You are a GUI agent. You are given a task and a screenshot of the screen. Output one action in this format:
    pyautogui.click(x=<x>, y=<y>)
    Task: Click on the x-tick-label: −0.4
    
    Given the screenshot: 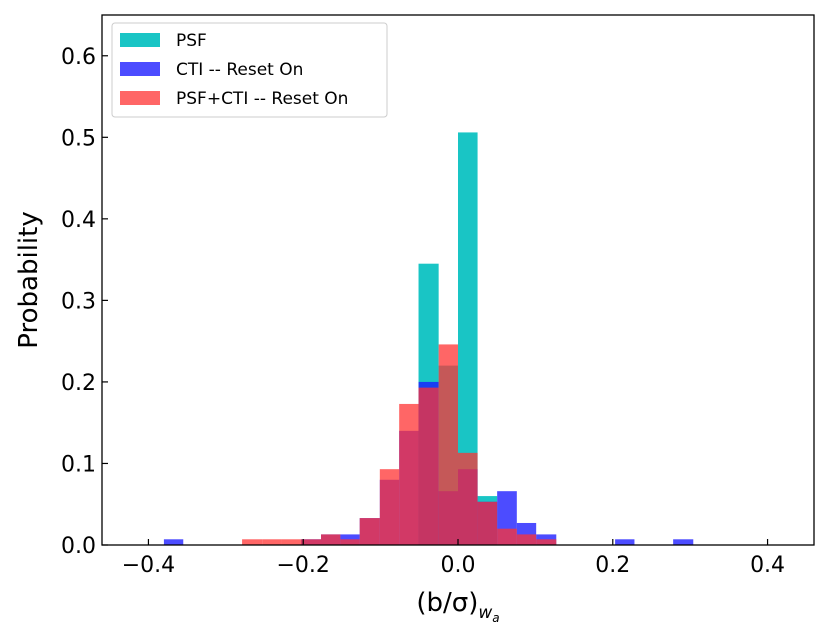 What is the action you would take?
    pyautogui.click(x=148, y=565)
    